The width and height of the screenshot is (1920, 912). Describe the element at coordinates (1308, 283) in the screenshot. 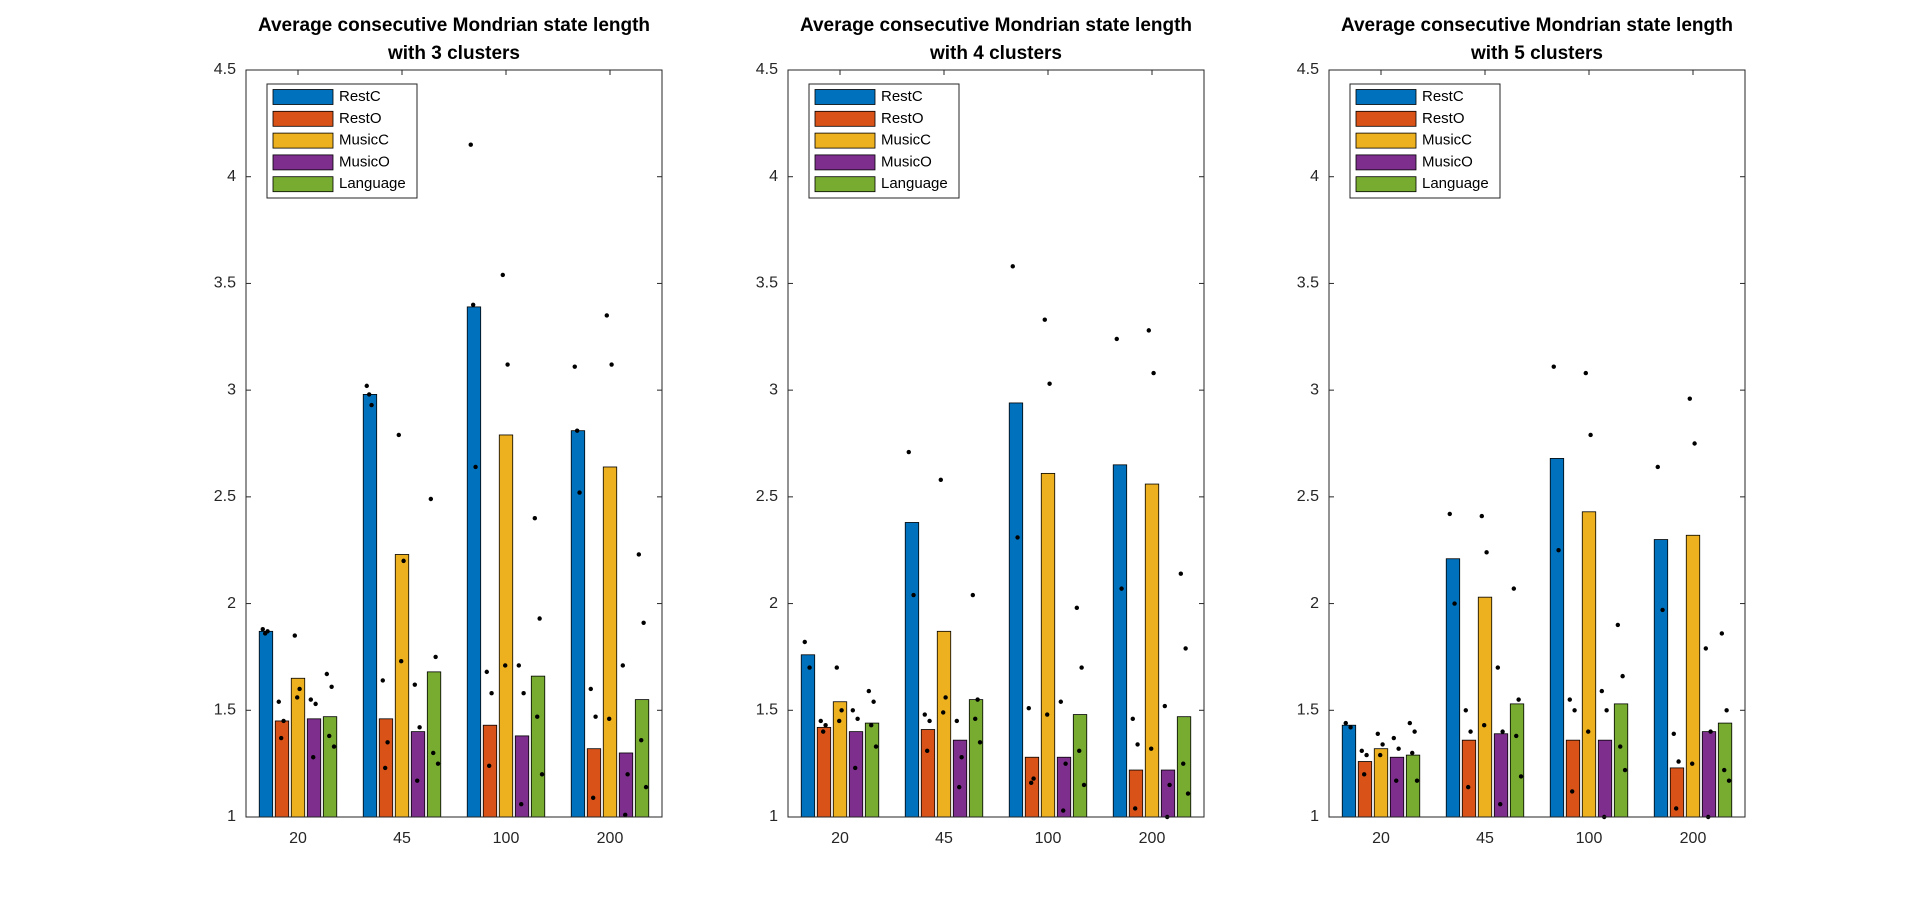

I see `y-tick-label: 3.5` at that location.